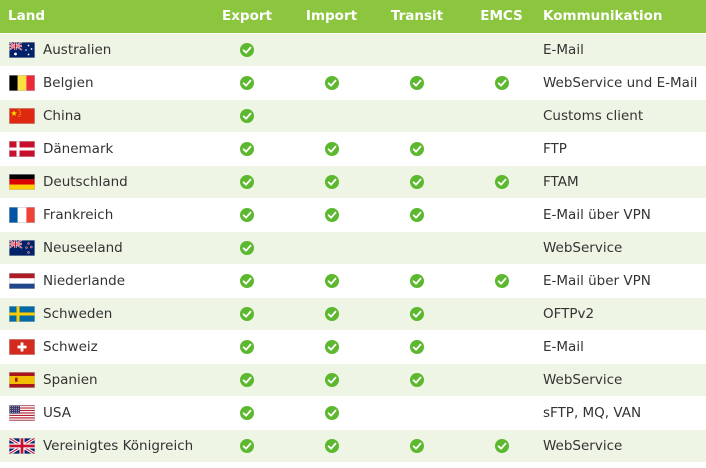 Image resolution: width=706 pixels, height=468 pixels. Describe the element at coordinates (21, 379) in the screenshot. I see `flag-spain-icon` at that location.